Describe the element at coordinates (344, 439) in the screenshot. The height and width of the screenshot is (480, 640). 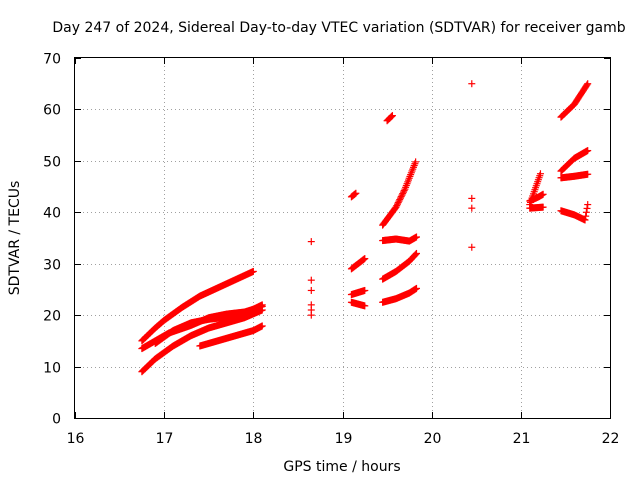
I see `x-tick-label: 19` at that location.